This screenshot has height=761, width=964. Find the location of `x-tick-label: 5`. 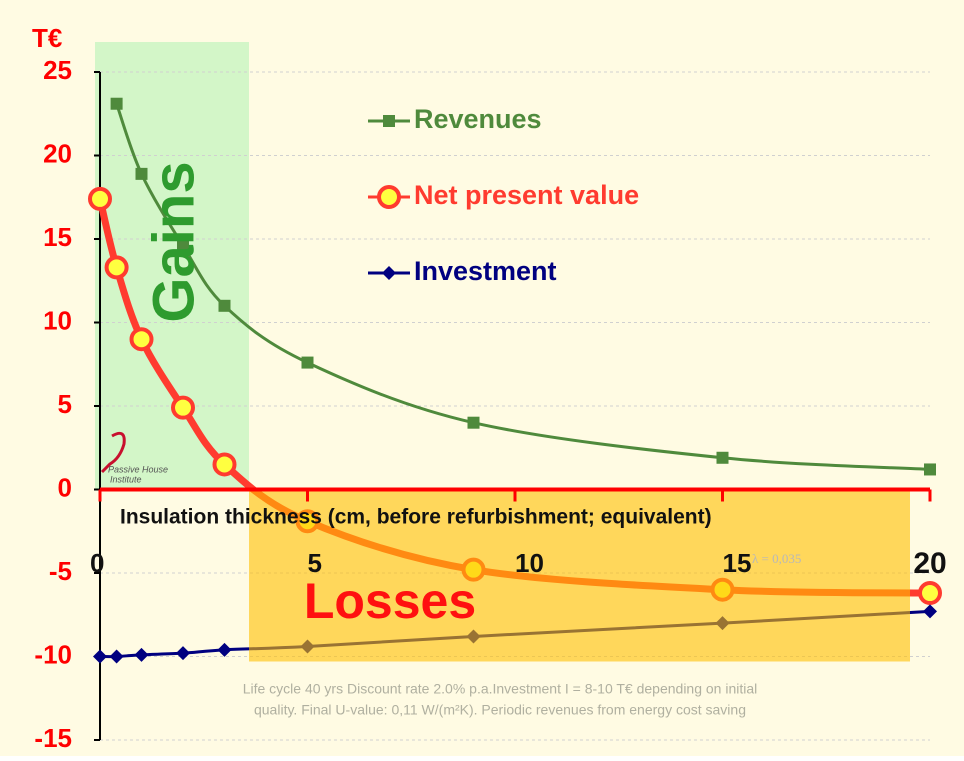

x-tick-label: 5 is located at coordinates (315, 563).